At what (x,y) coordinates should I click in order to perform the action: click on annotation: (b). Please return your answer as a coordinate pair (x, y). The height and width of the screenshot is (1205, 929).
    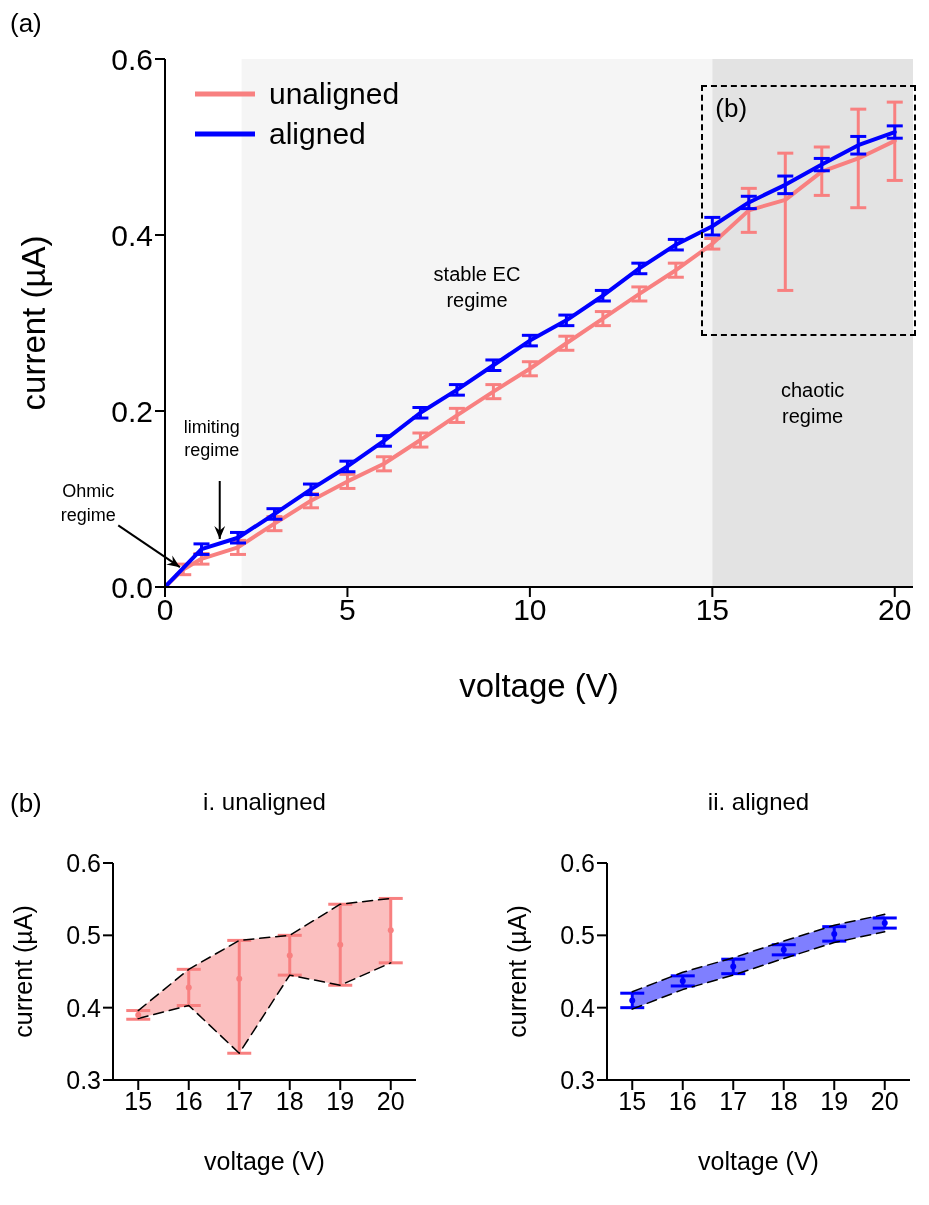
    Looking at the image, I should click on (731, 109).